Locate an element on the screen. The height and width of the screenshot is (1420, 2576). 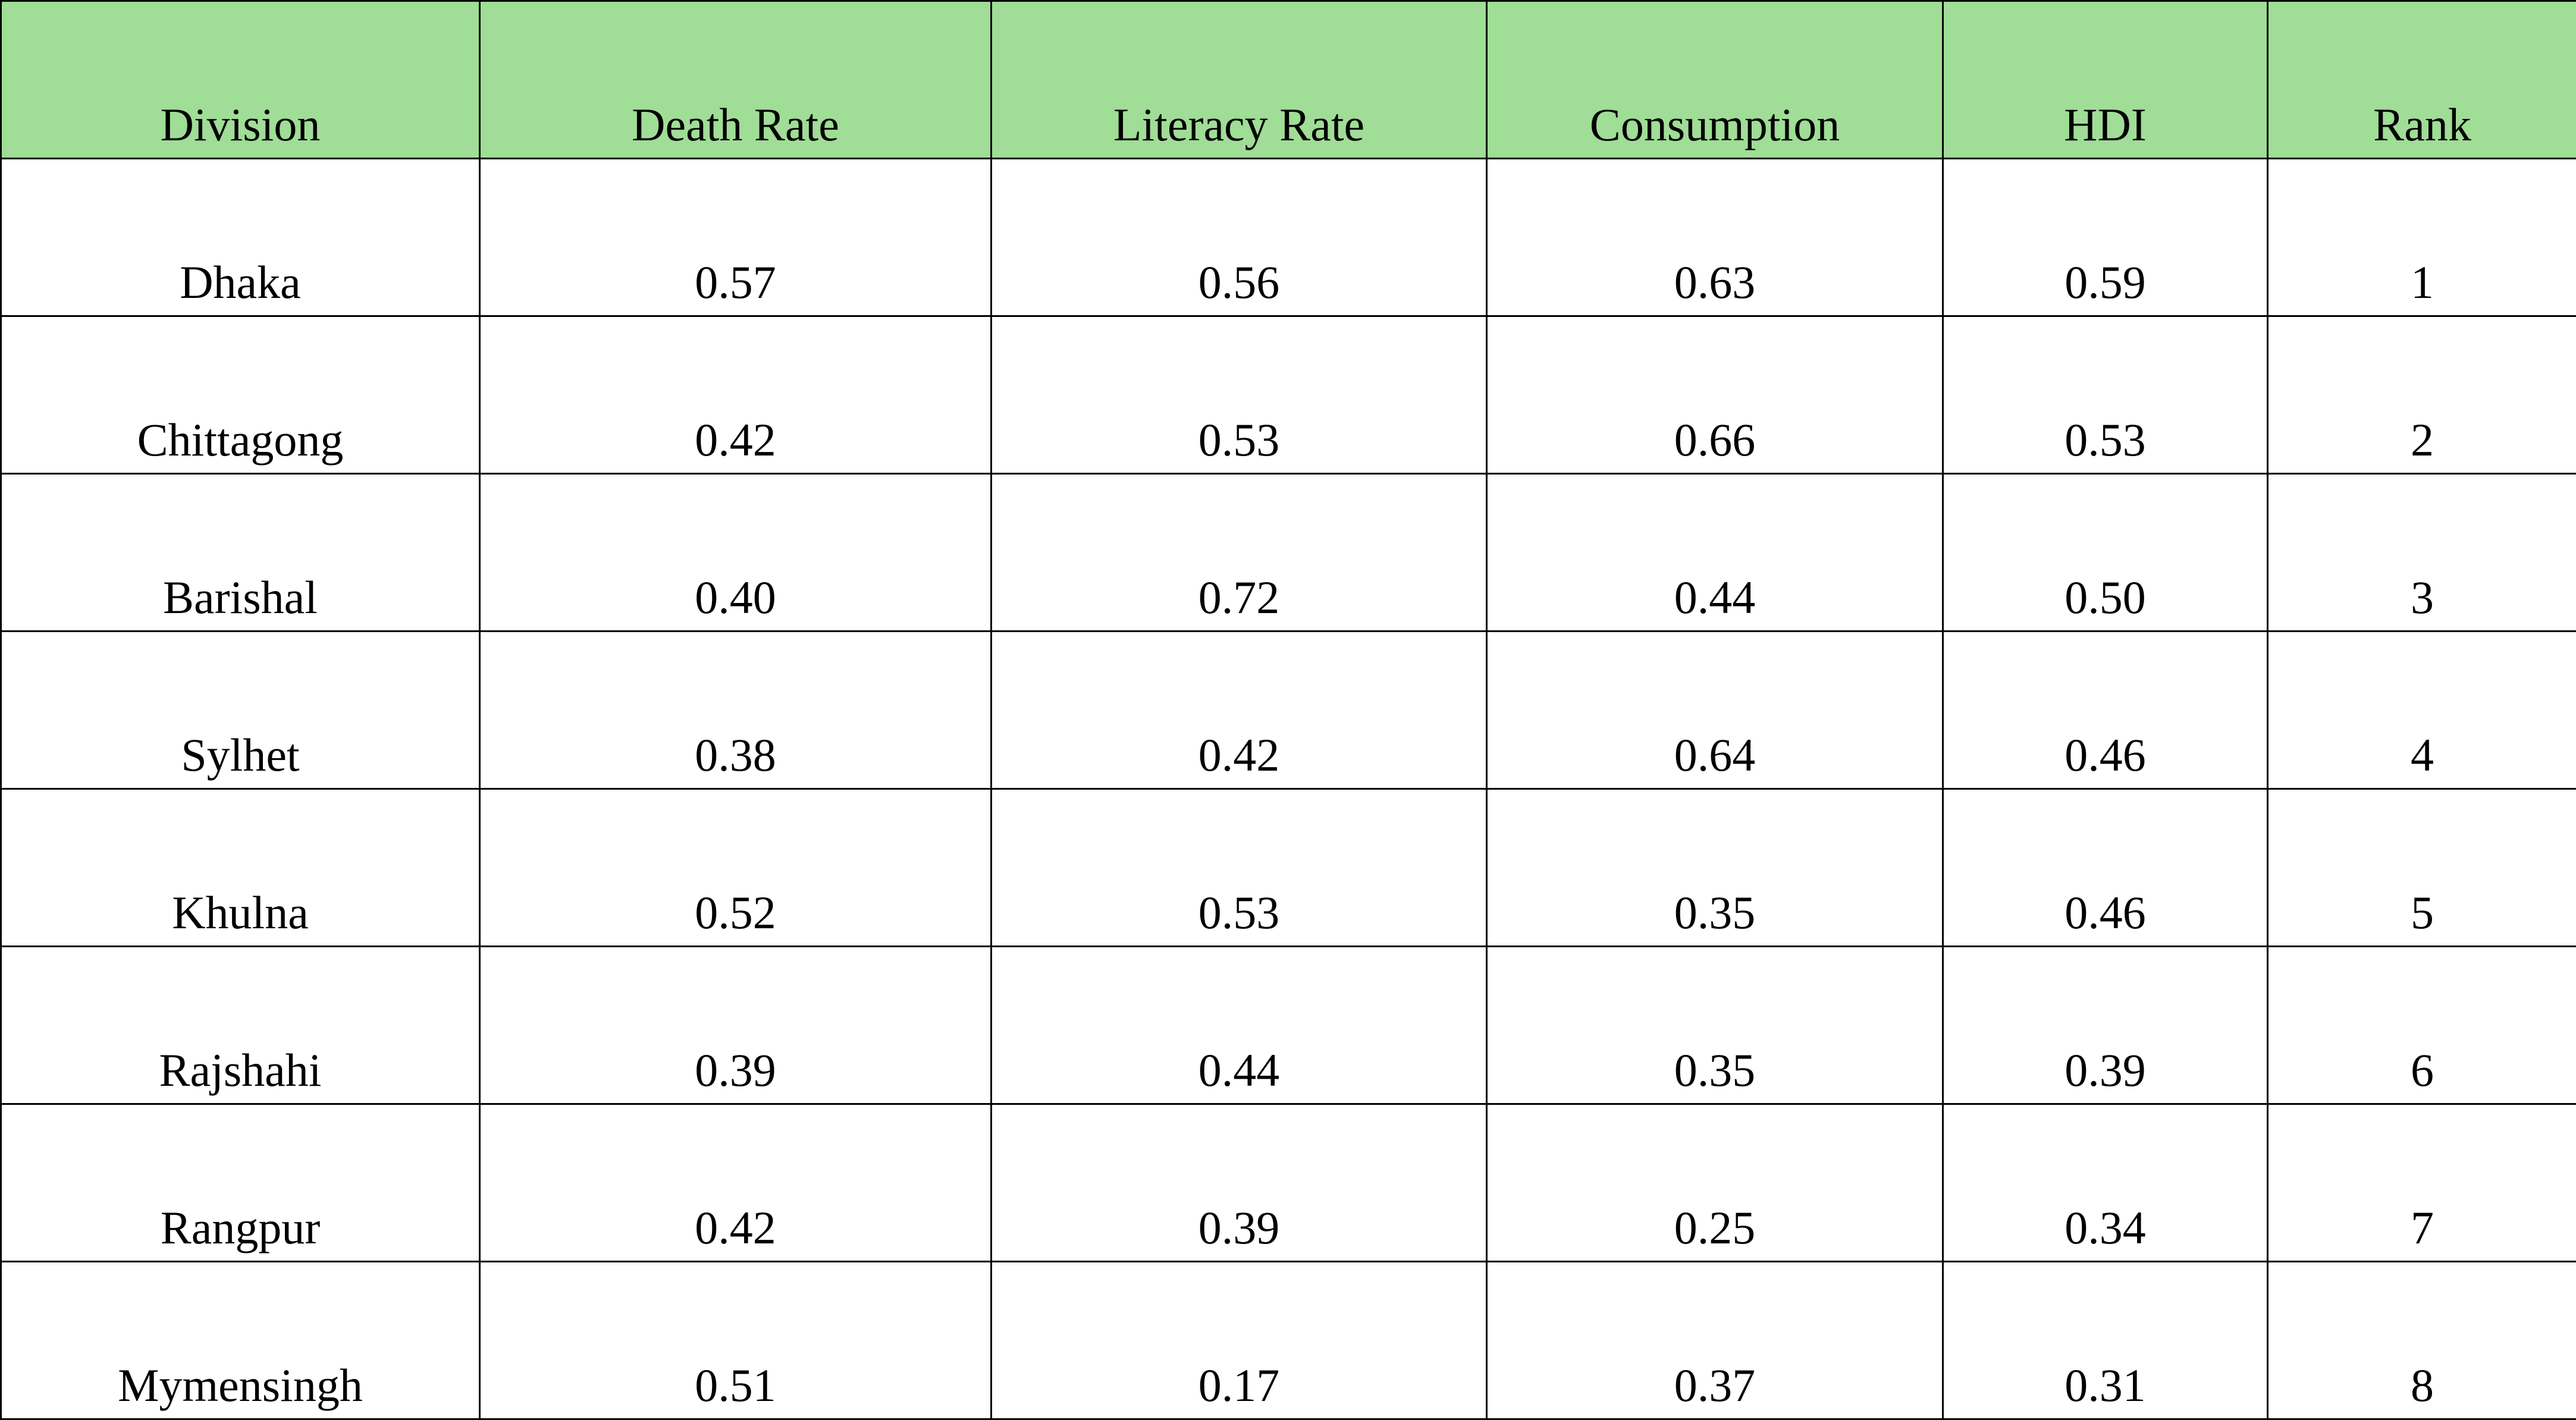
cell-hdi: 0.53 is located at coordinates (2105, 395).